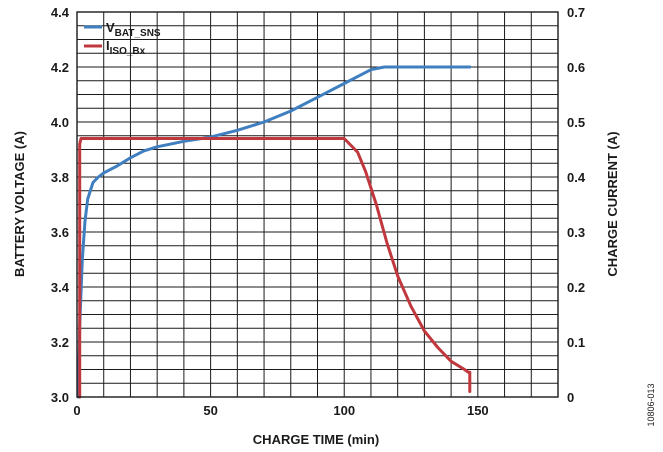 This screenshot has width=663, height=452. I want to click on x-axis-title: CHARGE TIME (min), so click(316, 439).